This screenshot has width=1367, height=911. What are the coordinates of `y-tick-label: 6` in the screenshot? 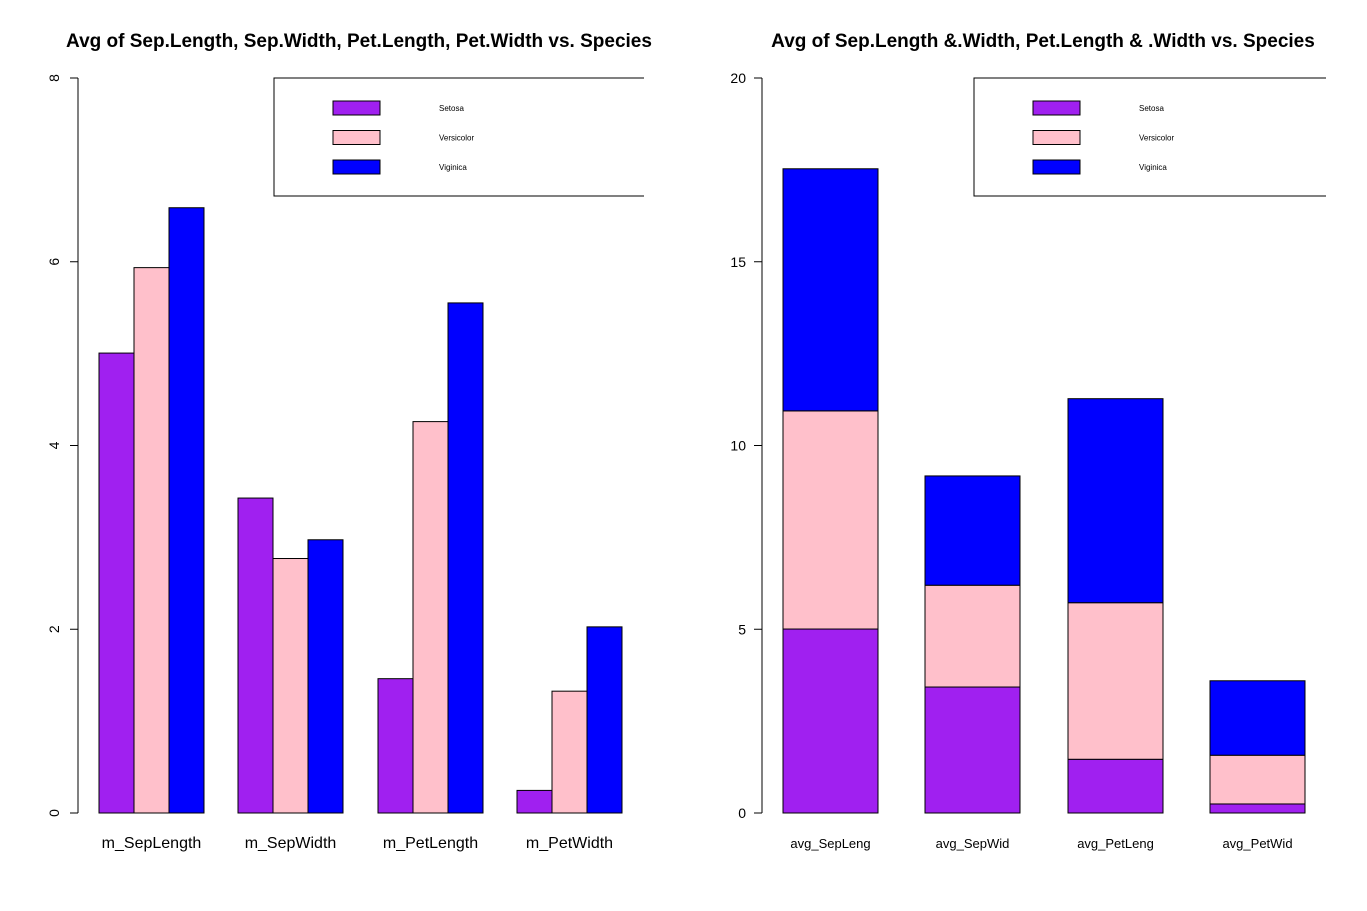 It's located at (54, 262).